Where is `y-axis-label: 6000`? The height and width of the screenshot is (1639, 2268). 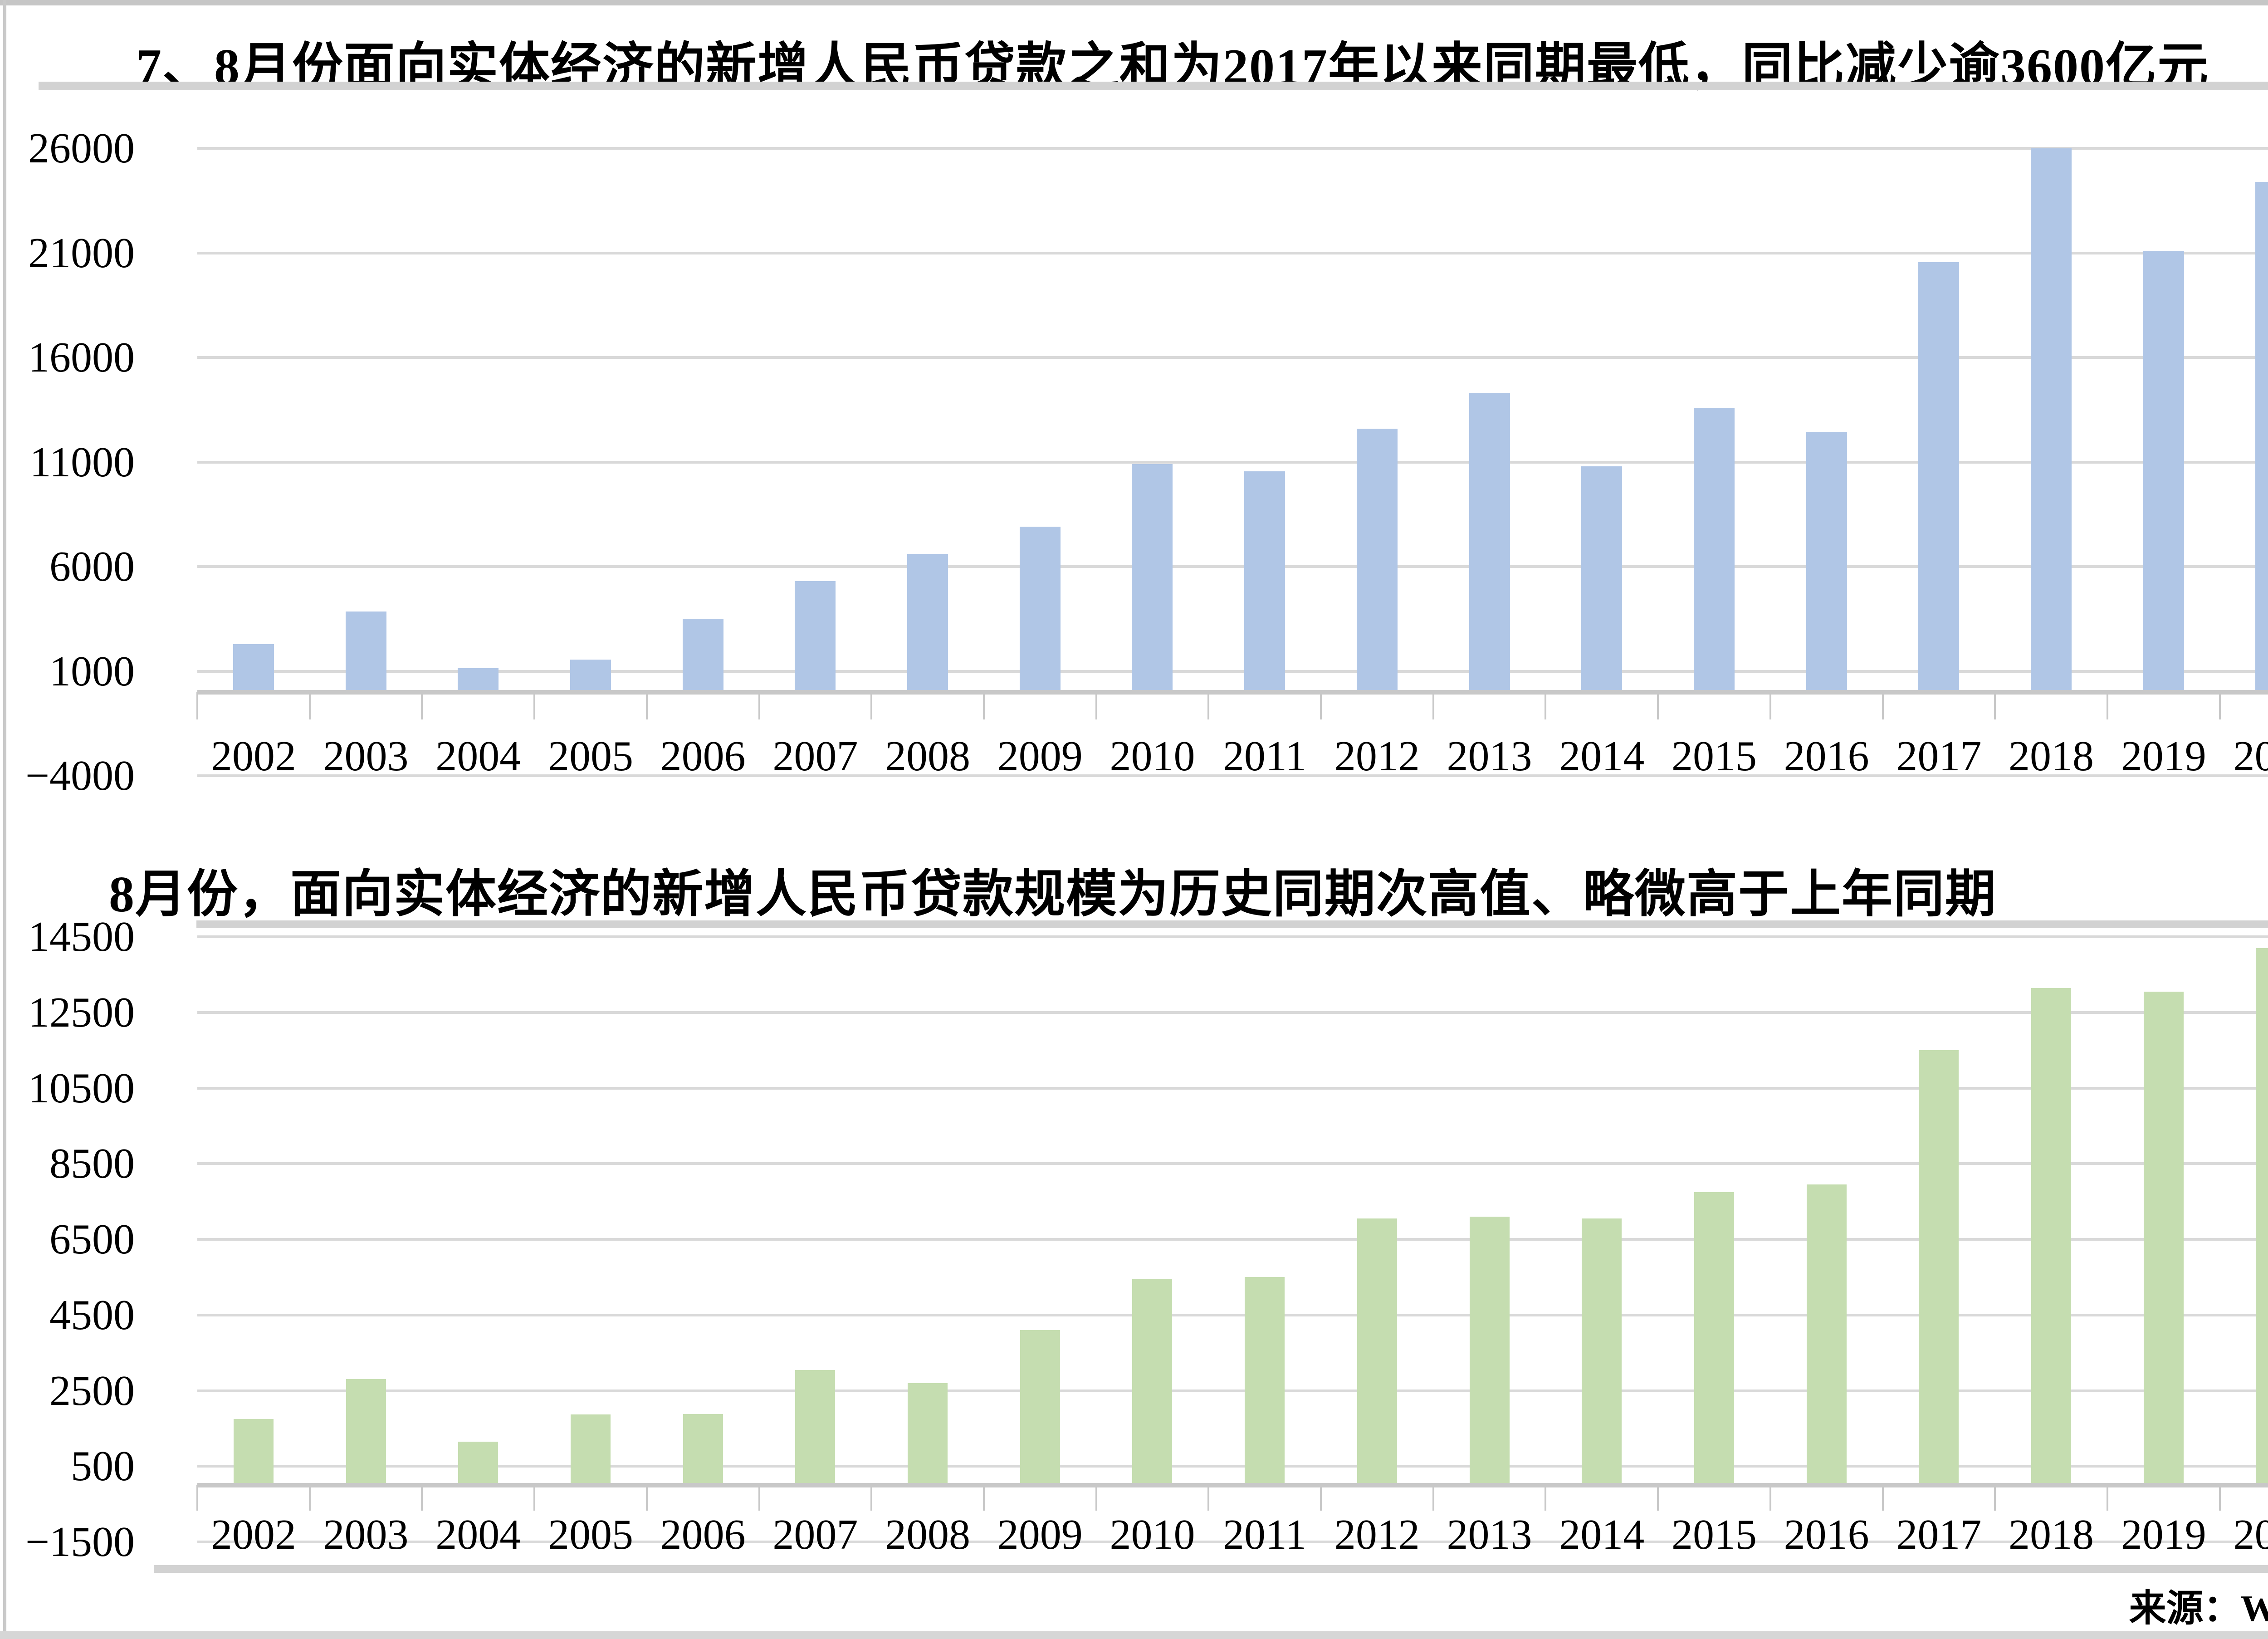 y-axis-label: 6000 is located at coordinates (92, 566).